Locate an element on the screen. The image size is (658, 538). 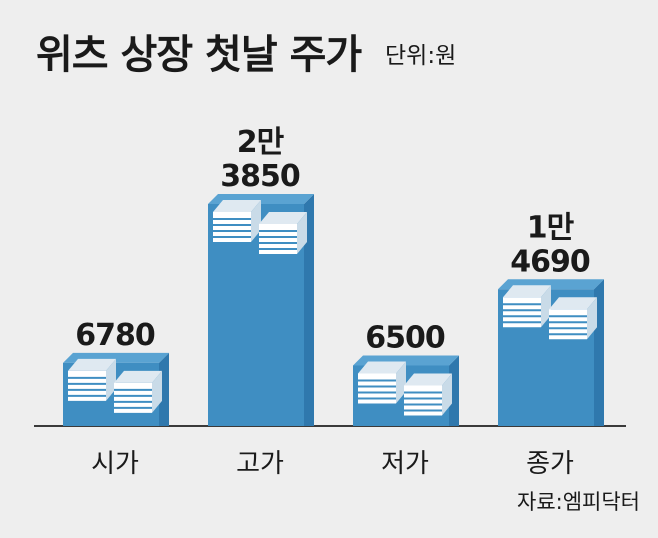
category-label: 시가 is located at coordinates (115, 464).